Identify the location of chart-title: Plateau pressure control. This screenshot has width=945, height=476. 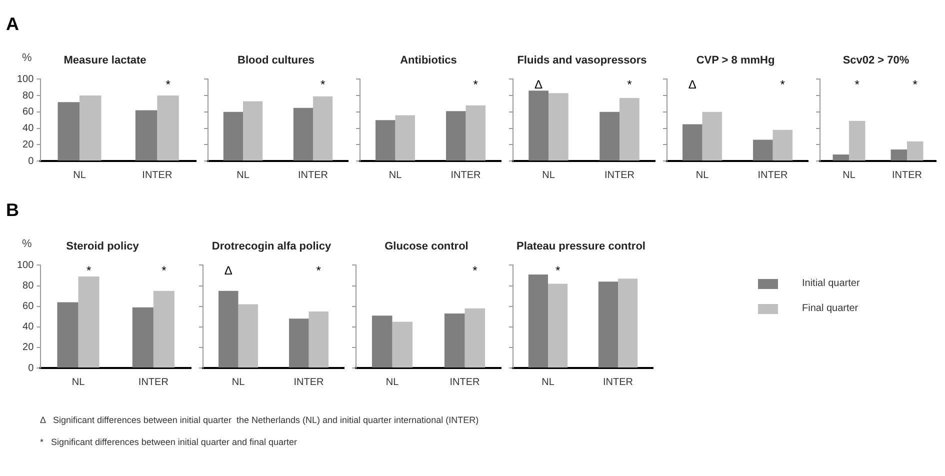
(581, 246).